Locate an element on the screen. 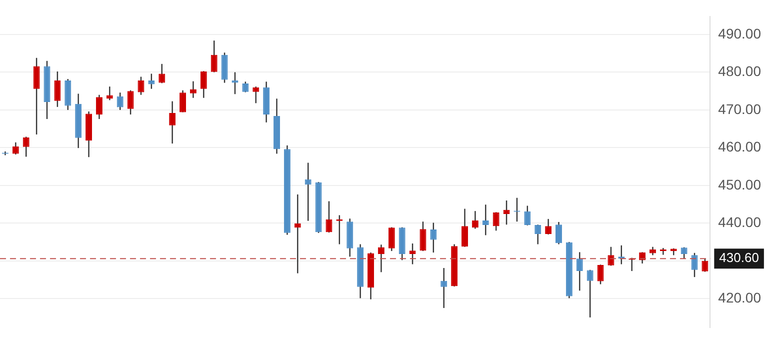 Image resolution: width=773 pixels, height=344 pixels. y-tick-label: 470.00 is located at coordinates (740, 108).